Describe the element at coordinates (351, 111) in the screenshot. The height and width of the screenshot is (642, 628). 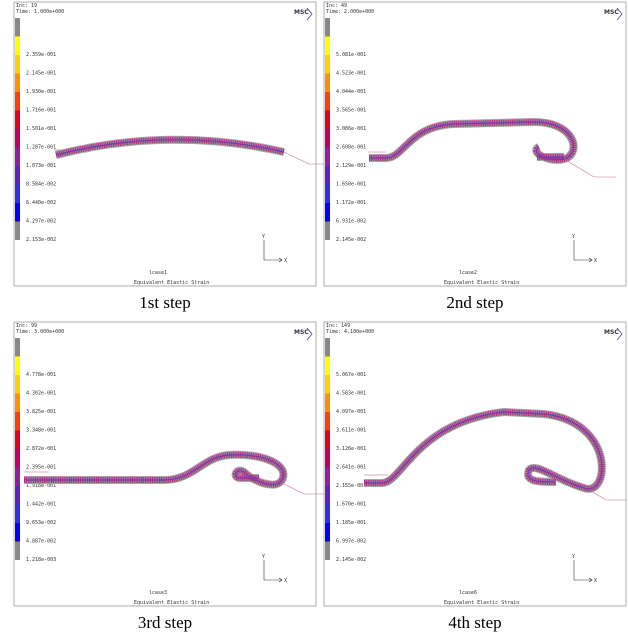
I see `legend-label: 3.565e-001` at that location.